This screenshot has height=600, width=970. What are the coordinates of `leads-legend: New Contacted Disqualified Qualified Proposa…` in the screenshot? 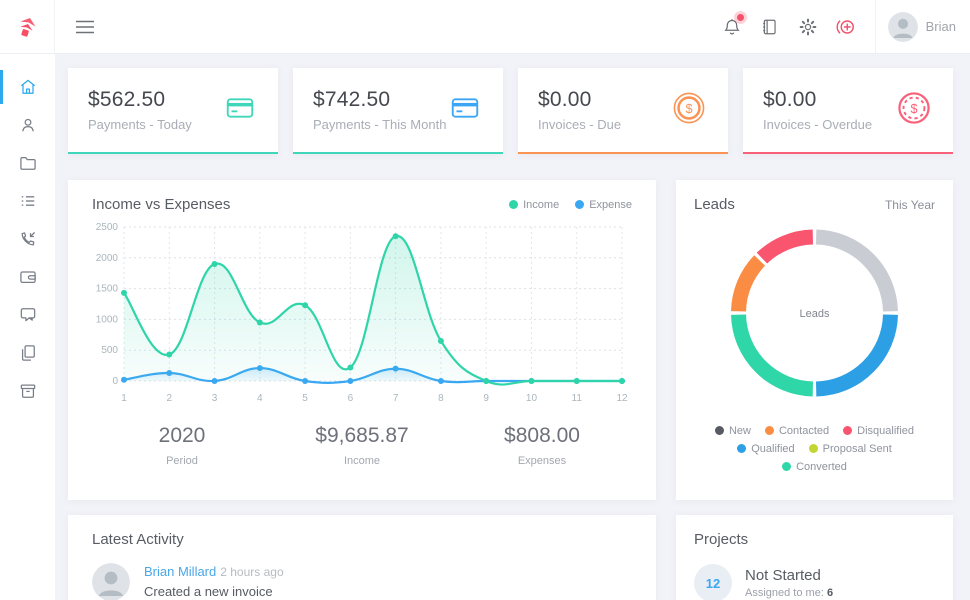 It's located at (814, 449).